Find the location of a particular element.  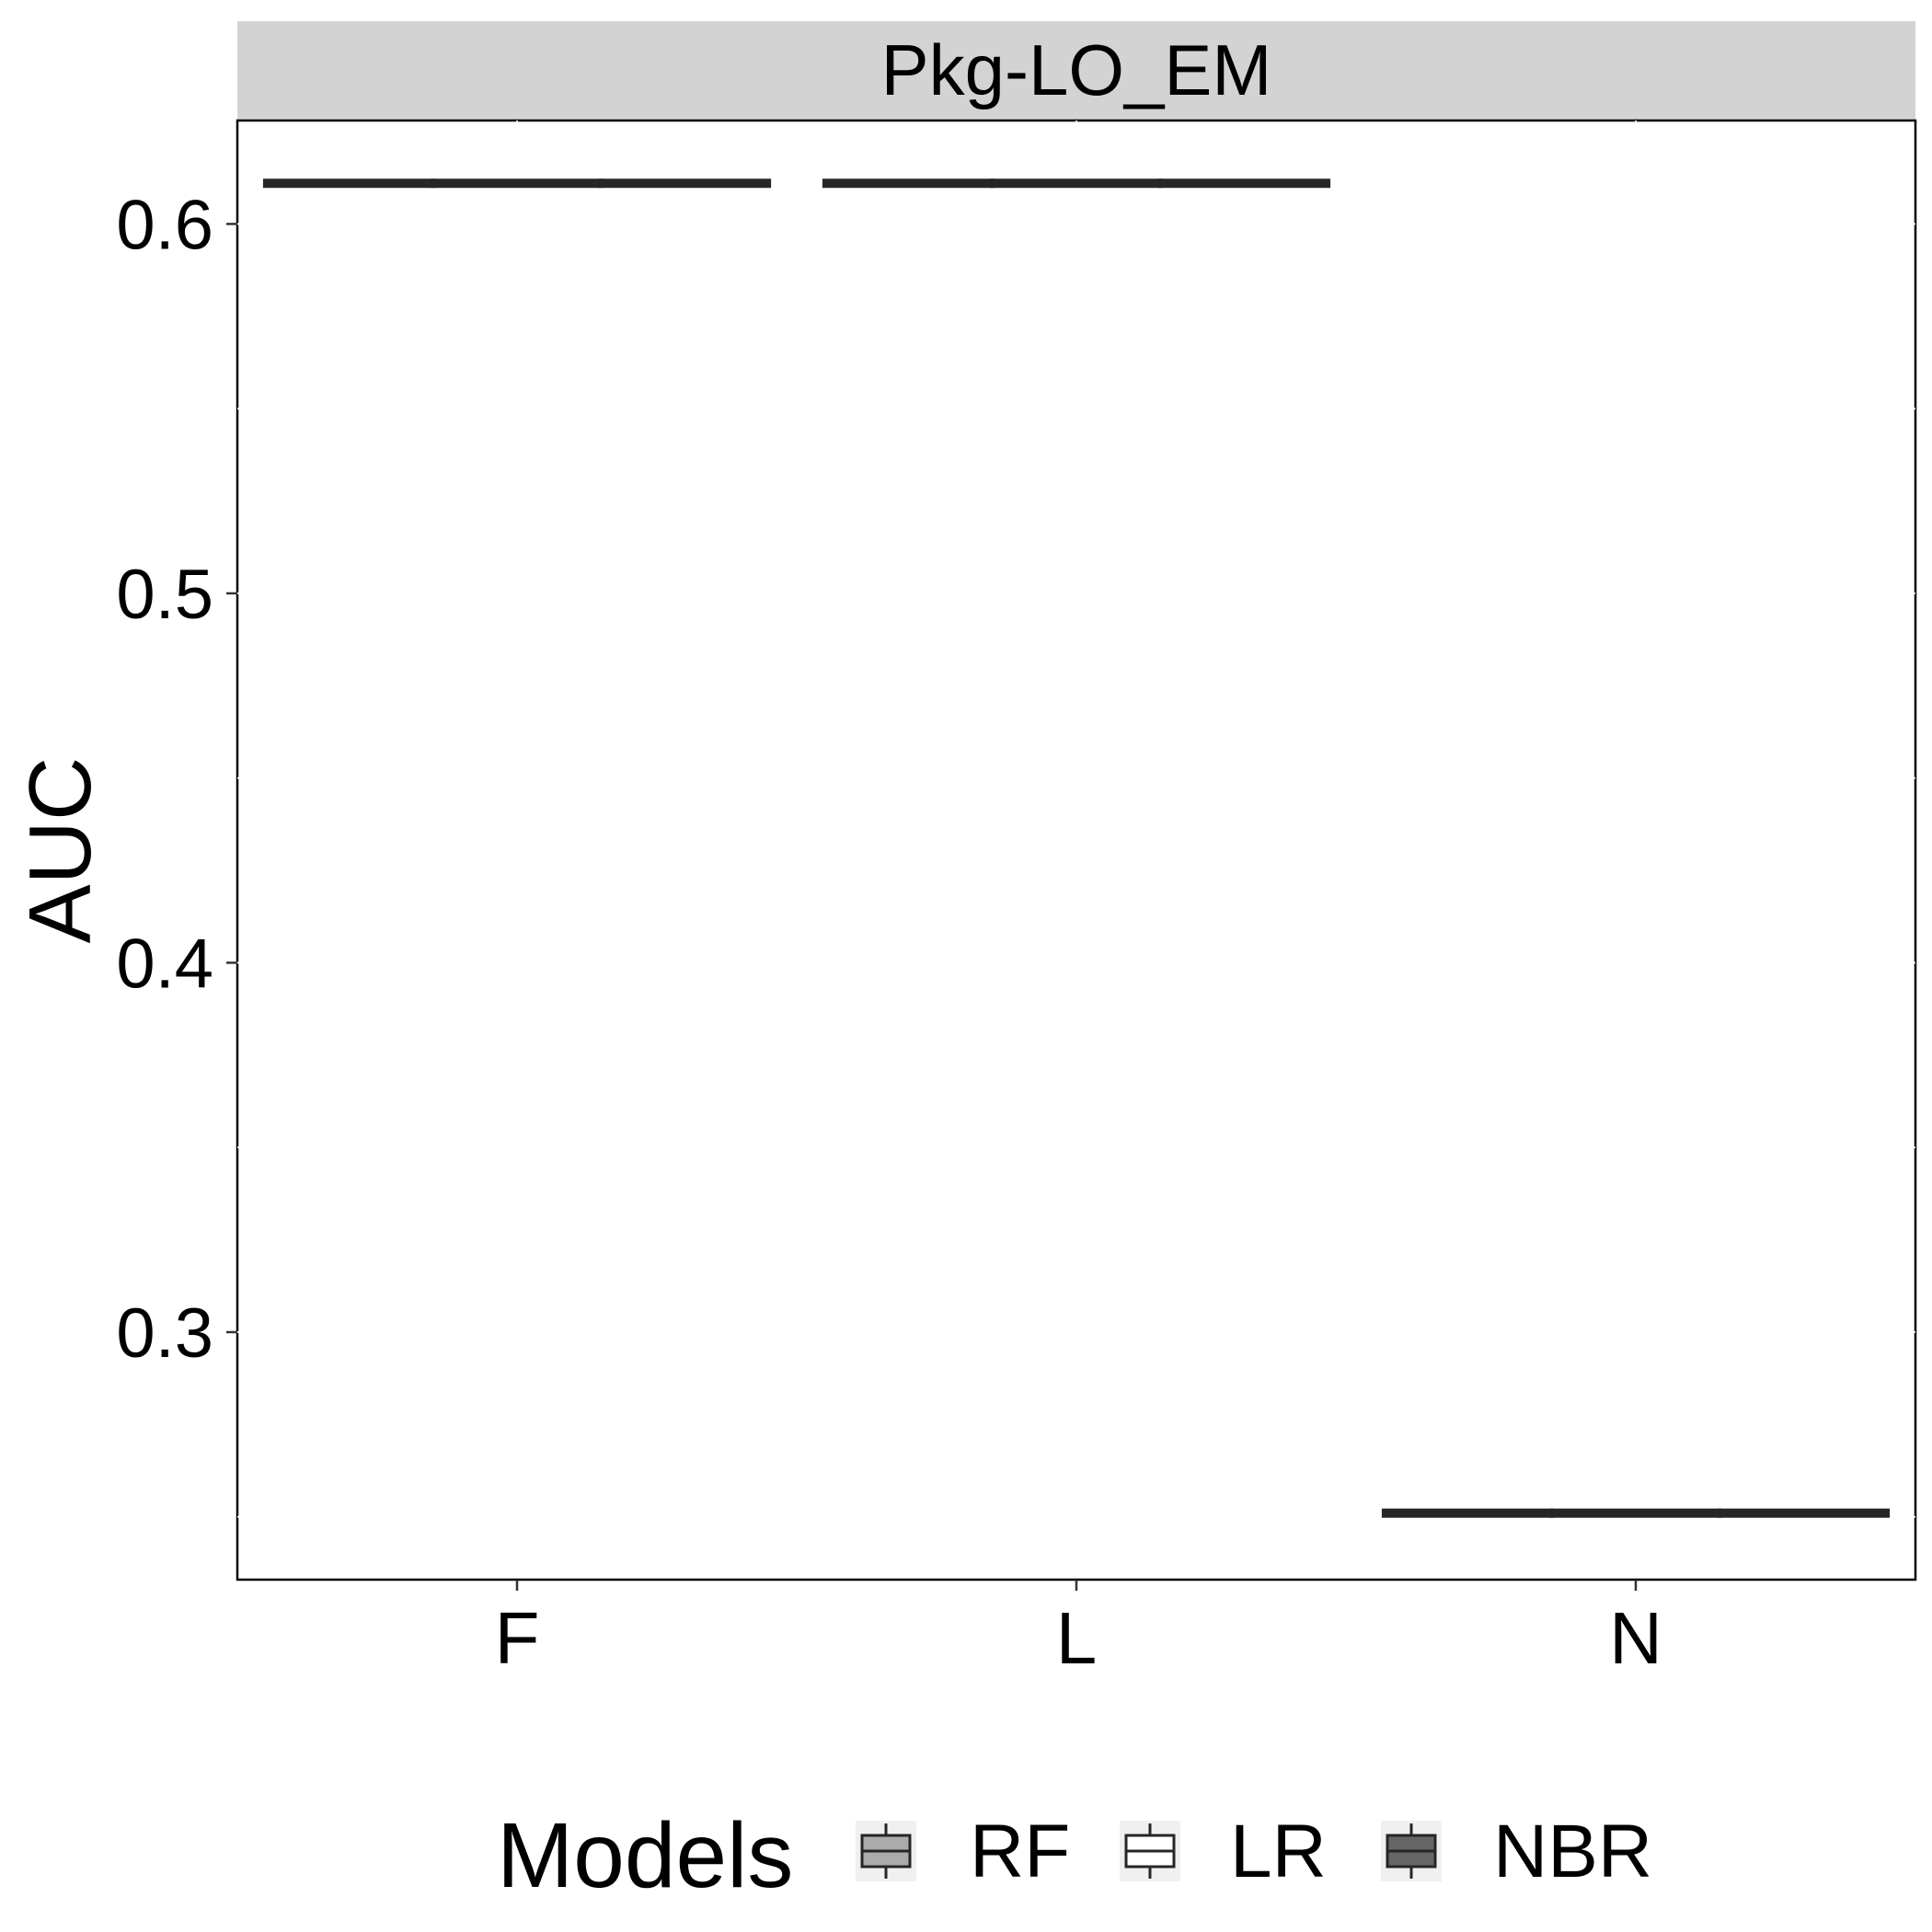

legend-label-rf: RF is located at coordinates (1020, 1851).